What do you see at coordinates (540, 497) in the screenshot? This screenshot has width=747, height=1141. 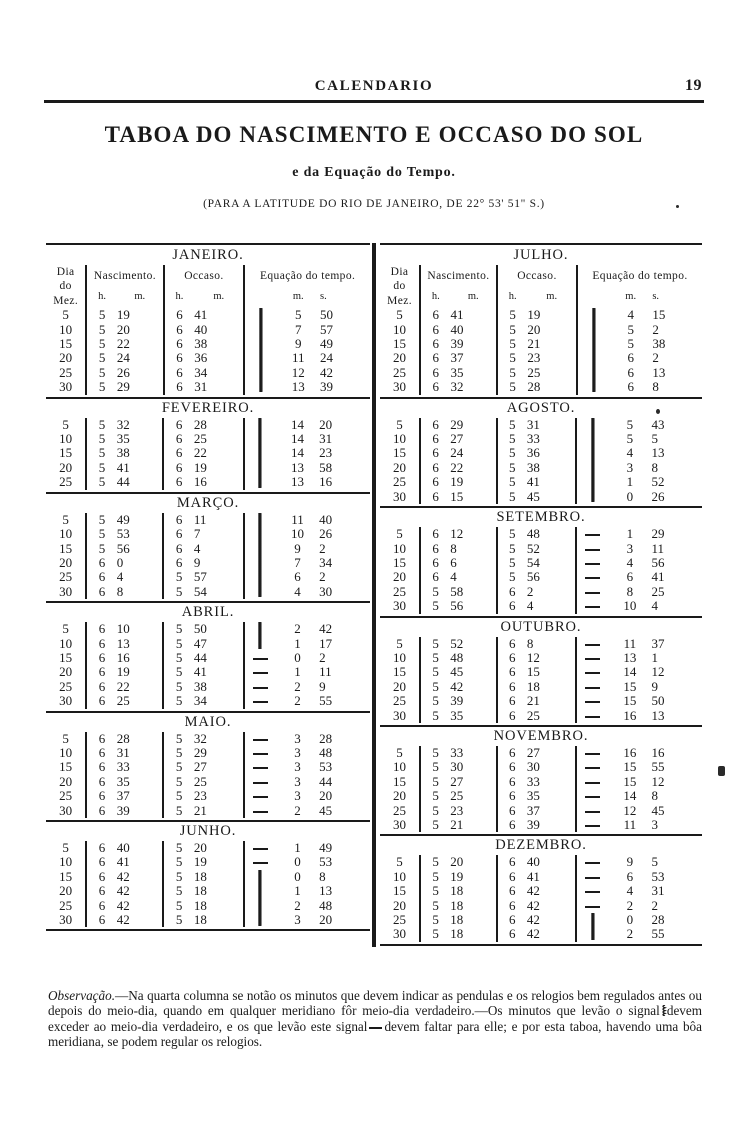 I see `table-row: 30 6 15 5 45 0 26` at bounding box center [540, 497].